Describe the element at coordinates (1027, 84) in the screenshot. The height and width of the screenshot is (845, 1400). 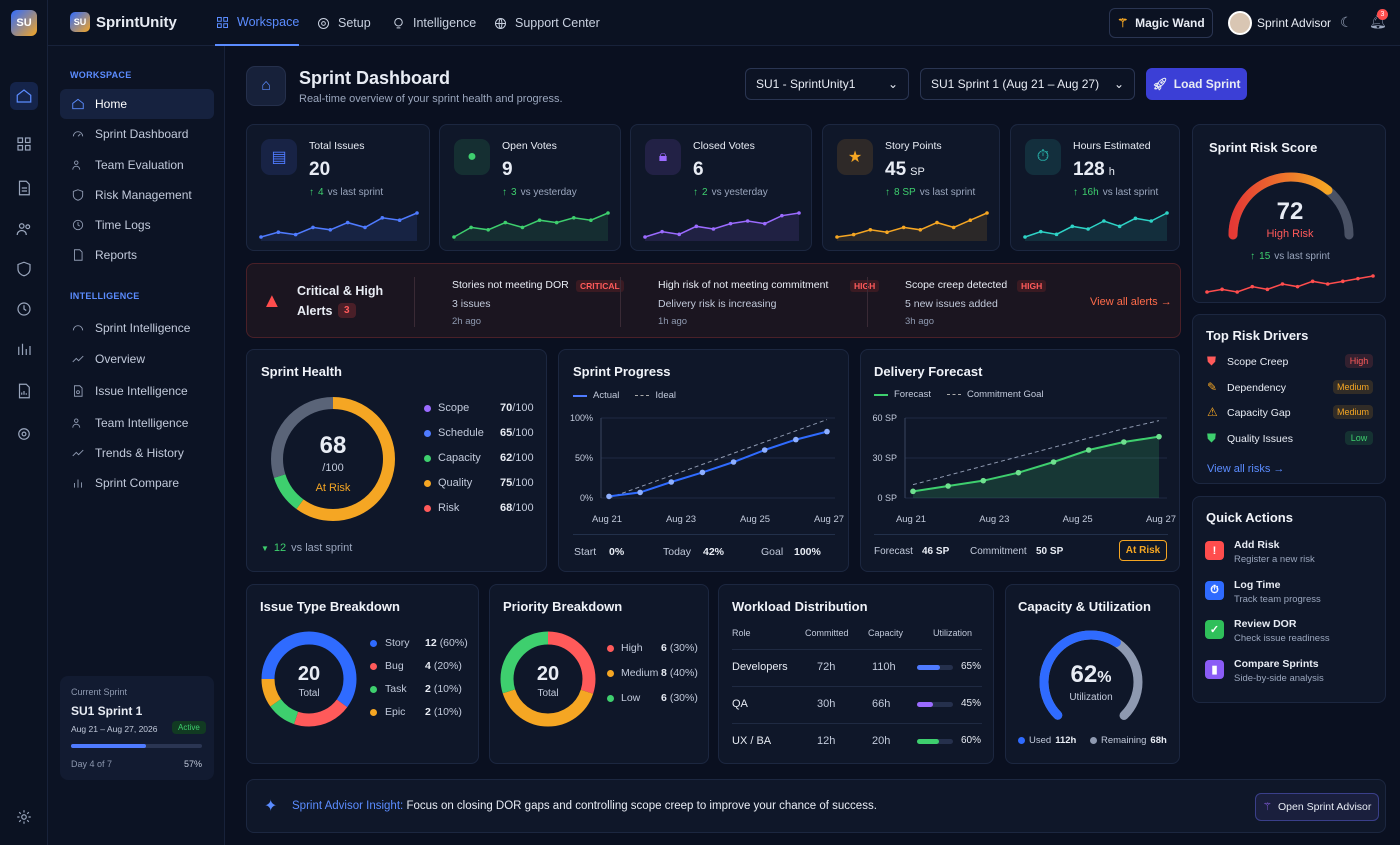
I see `sprint-select: SU1 Sprint 1 (Aug 21 – Aug 27) ⌄` at that location.